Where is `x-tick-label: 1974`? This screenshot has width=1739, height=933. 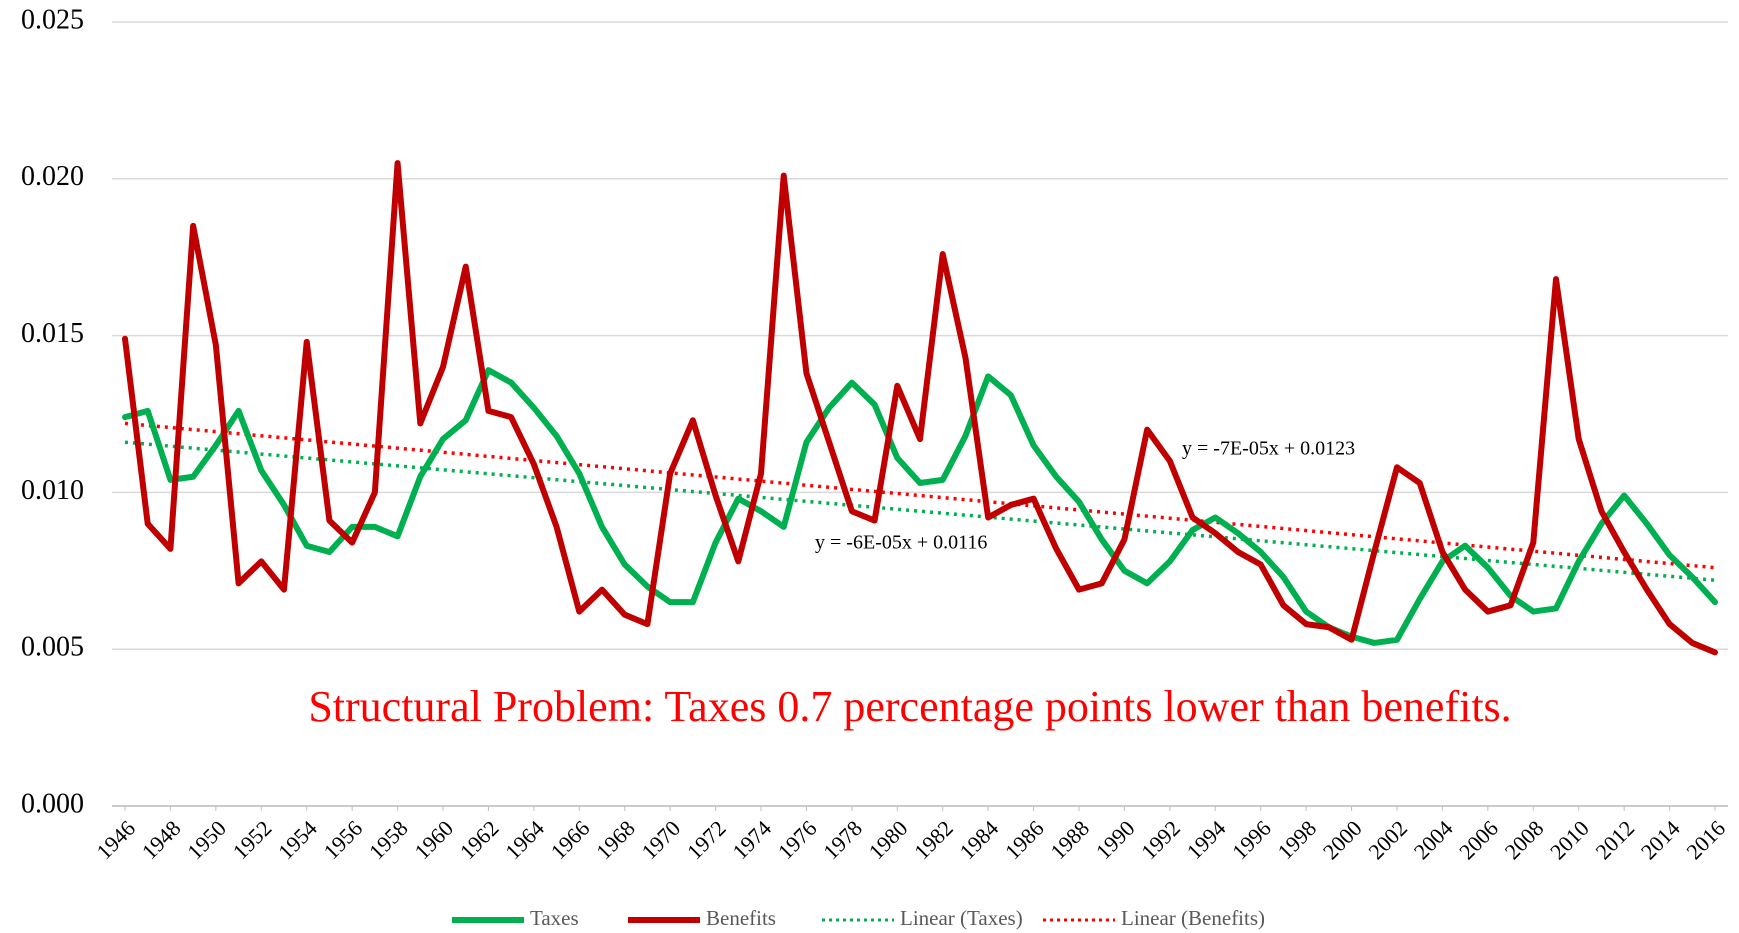
x-tick-label: 1974 is located at coordinates (751, 839).